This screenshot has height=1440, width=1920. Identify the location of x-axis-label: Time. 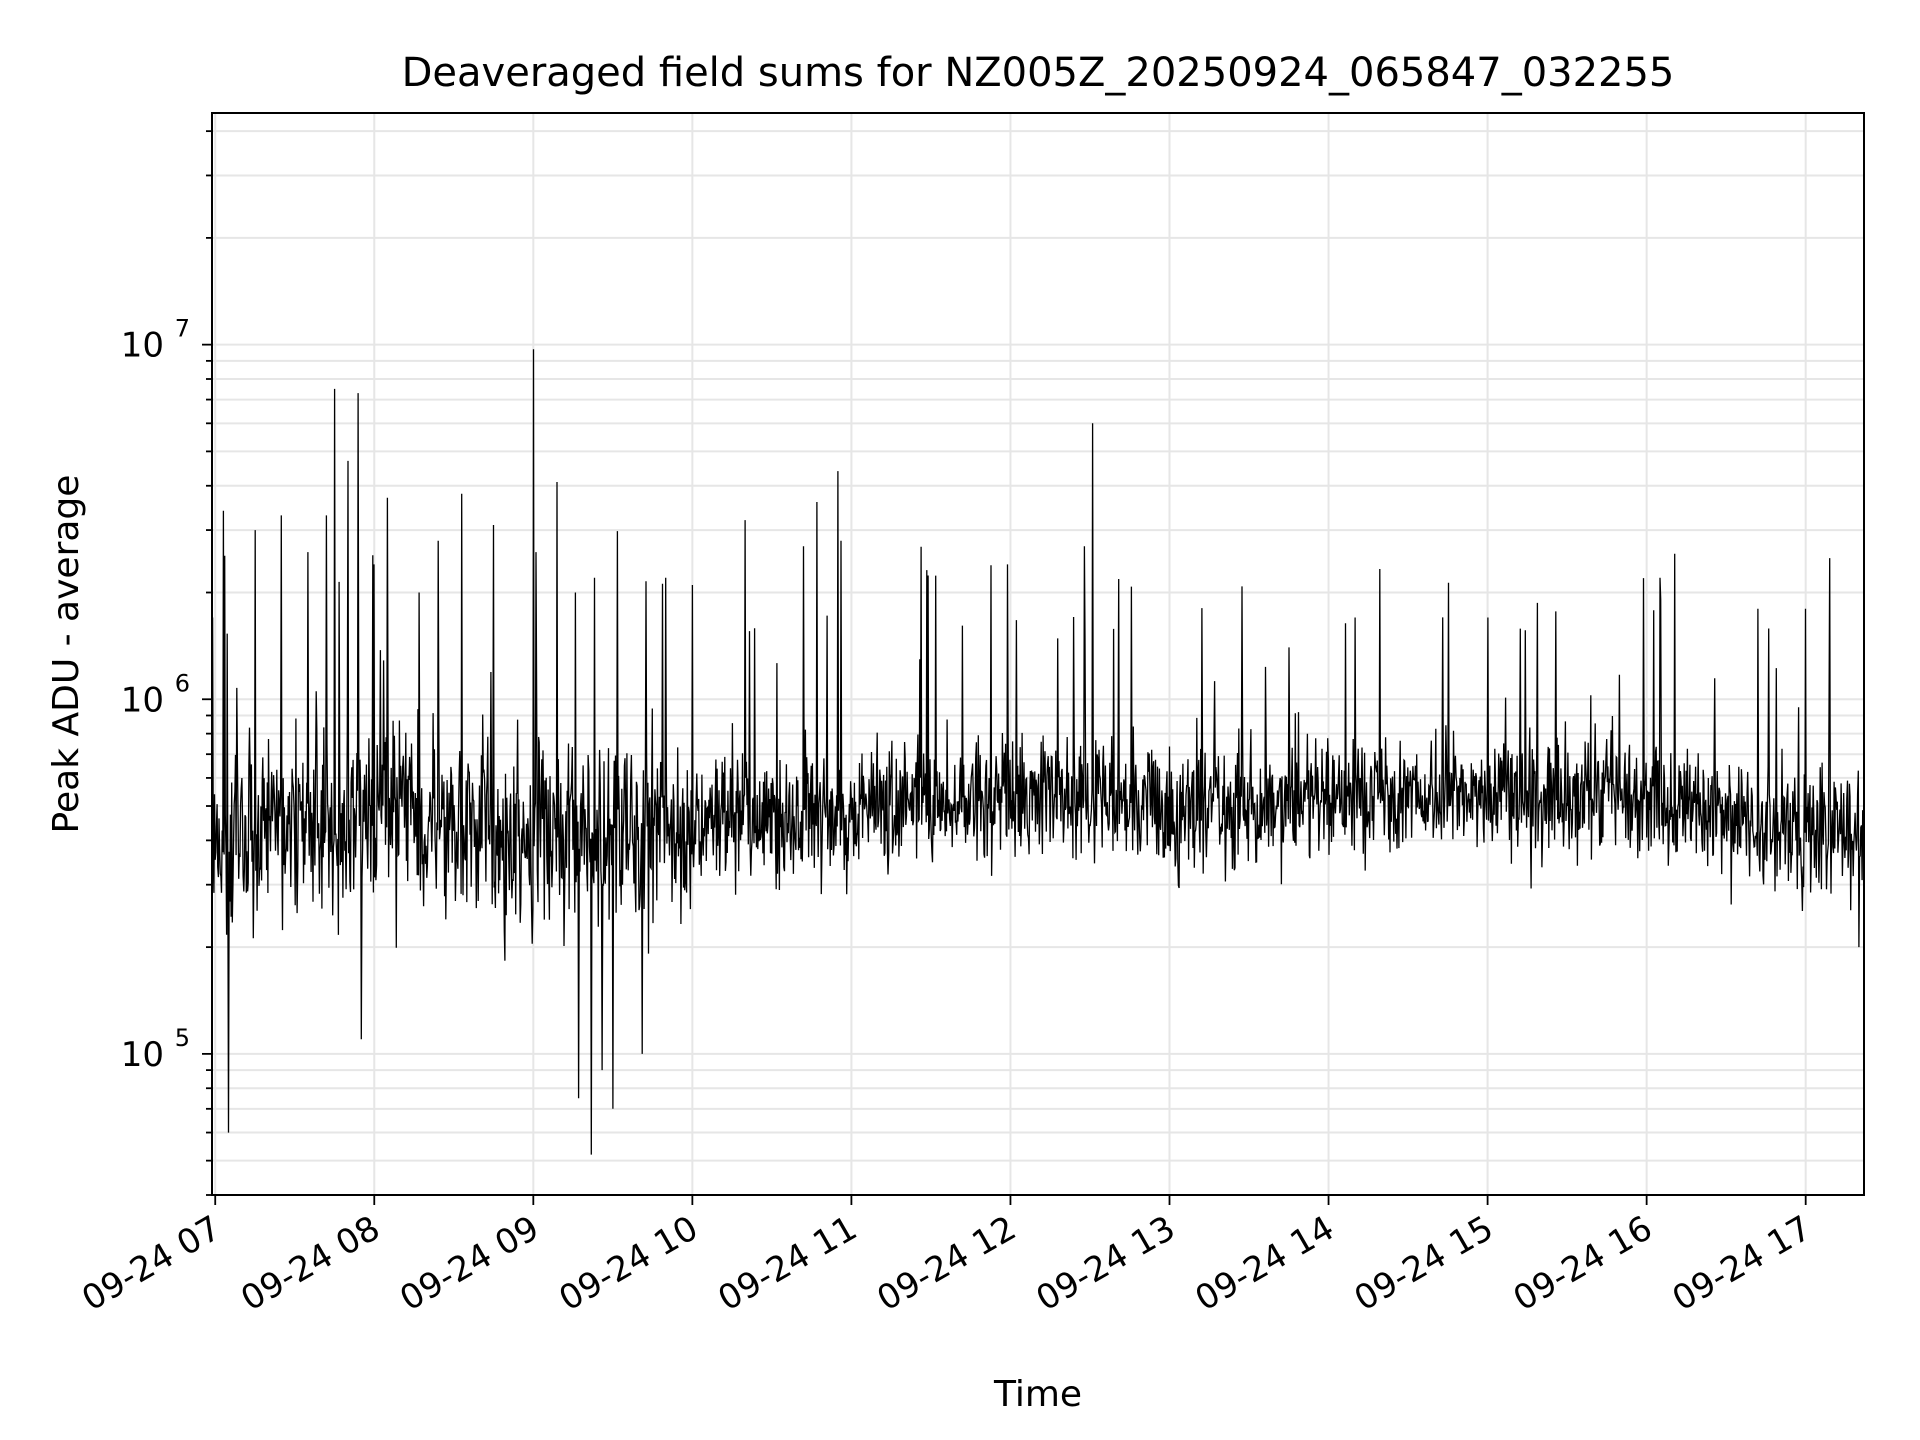
(1037, 1394).